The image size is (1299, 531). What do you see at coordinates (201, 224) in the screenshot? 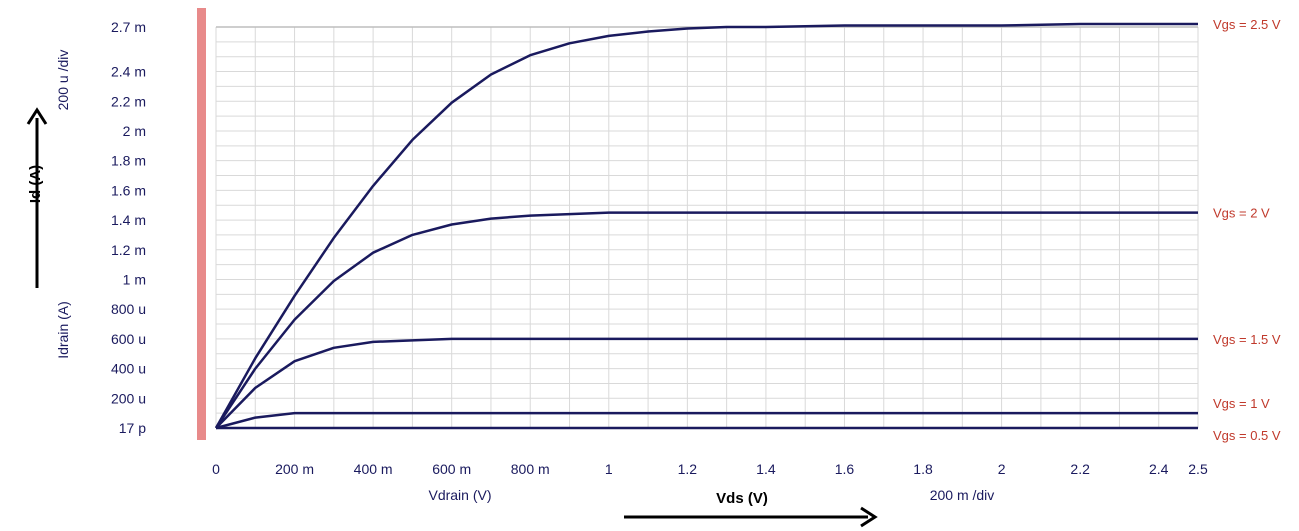
I see `y-axis-bar` at bounding box center [201, 224].